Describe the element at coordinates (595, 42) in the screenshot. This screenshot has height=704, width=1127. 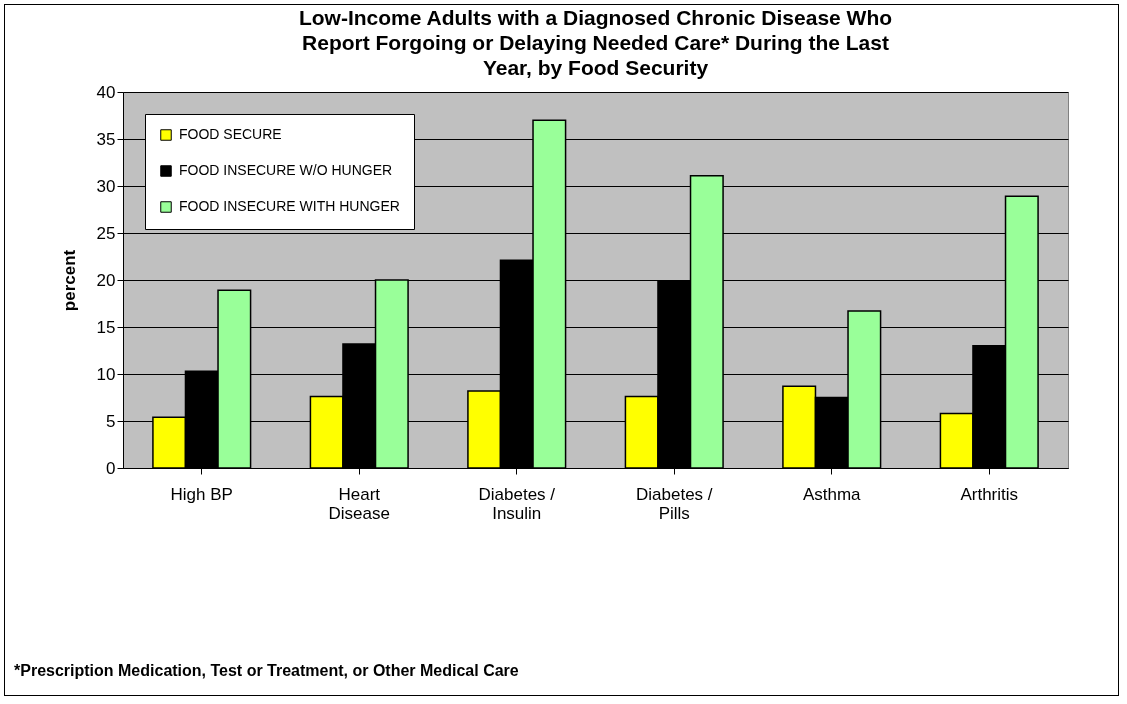
I see `chart-title: Low-Income Adults with a Diagnosed Chronic Disease Who Report Forgoing or Delaying Needed Care* During the Last Year, by Food Security` at that location.